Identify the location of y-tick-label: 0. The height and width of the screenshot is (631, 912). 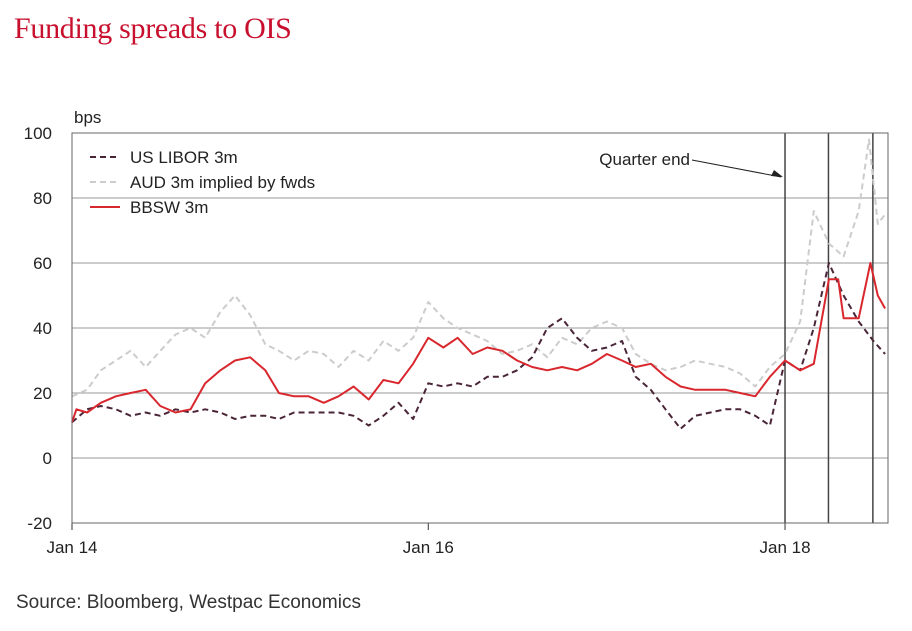
(47, 458).